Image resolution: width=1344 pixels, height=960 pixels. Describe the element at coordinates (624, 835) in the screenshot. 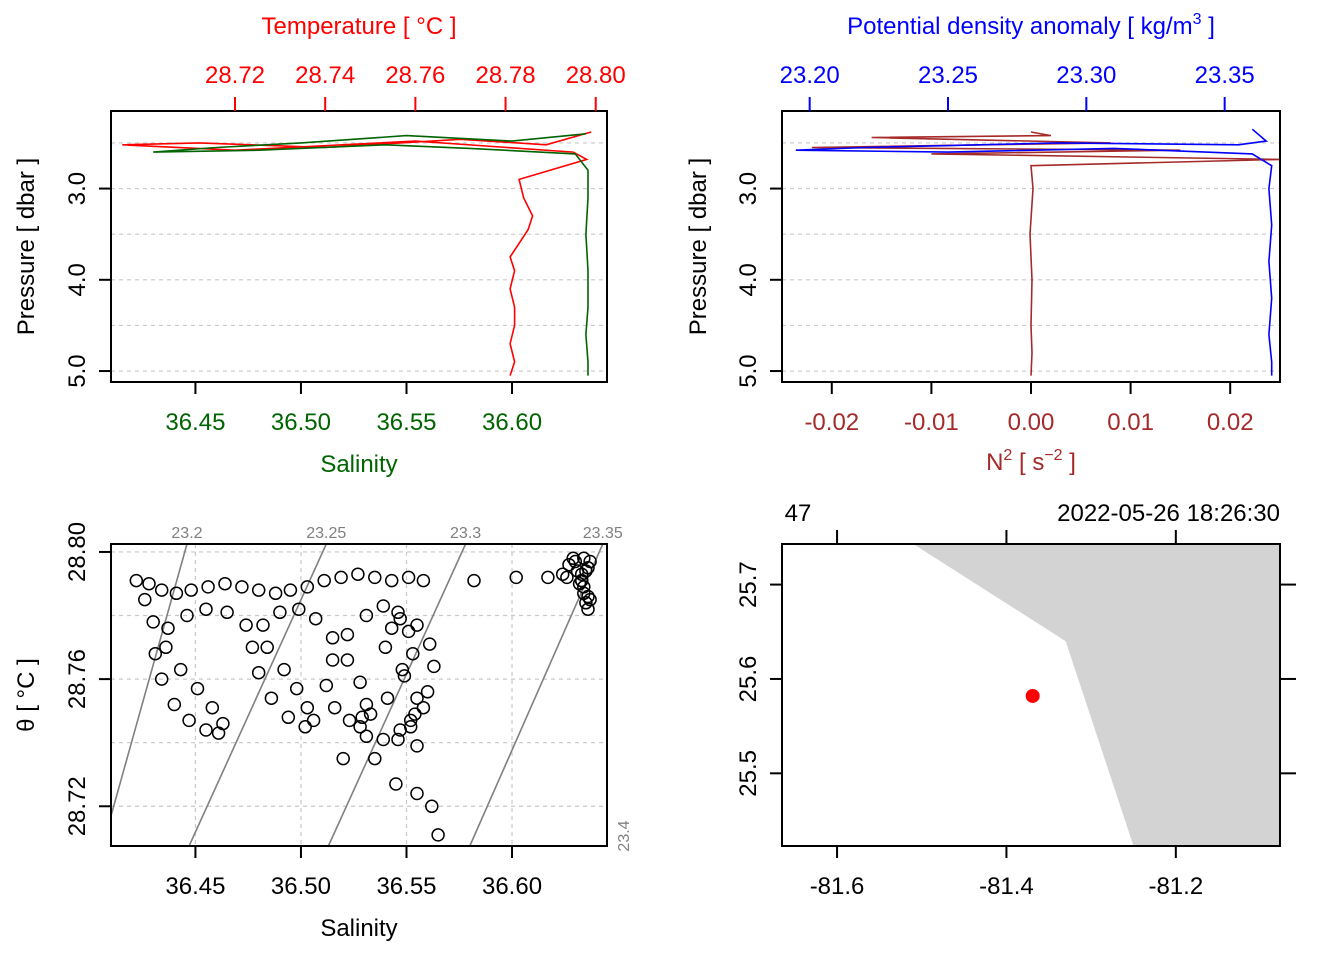

I see `isopycnal-label: 23.4` at that location.